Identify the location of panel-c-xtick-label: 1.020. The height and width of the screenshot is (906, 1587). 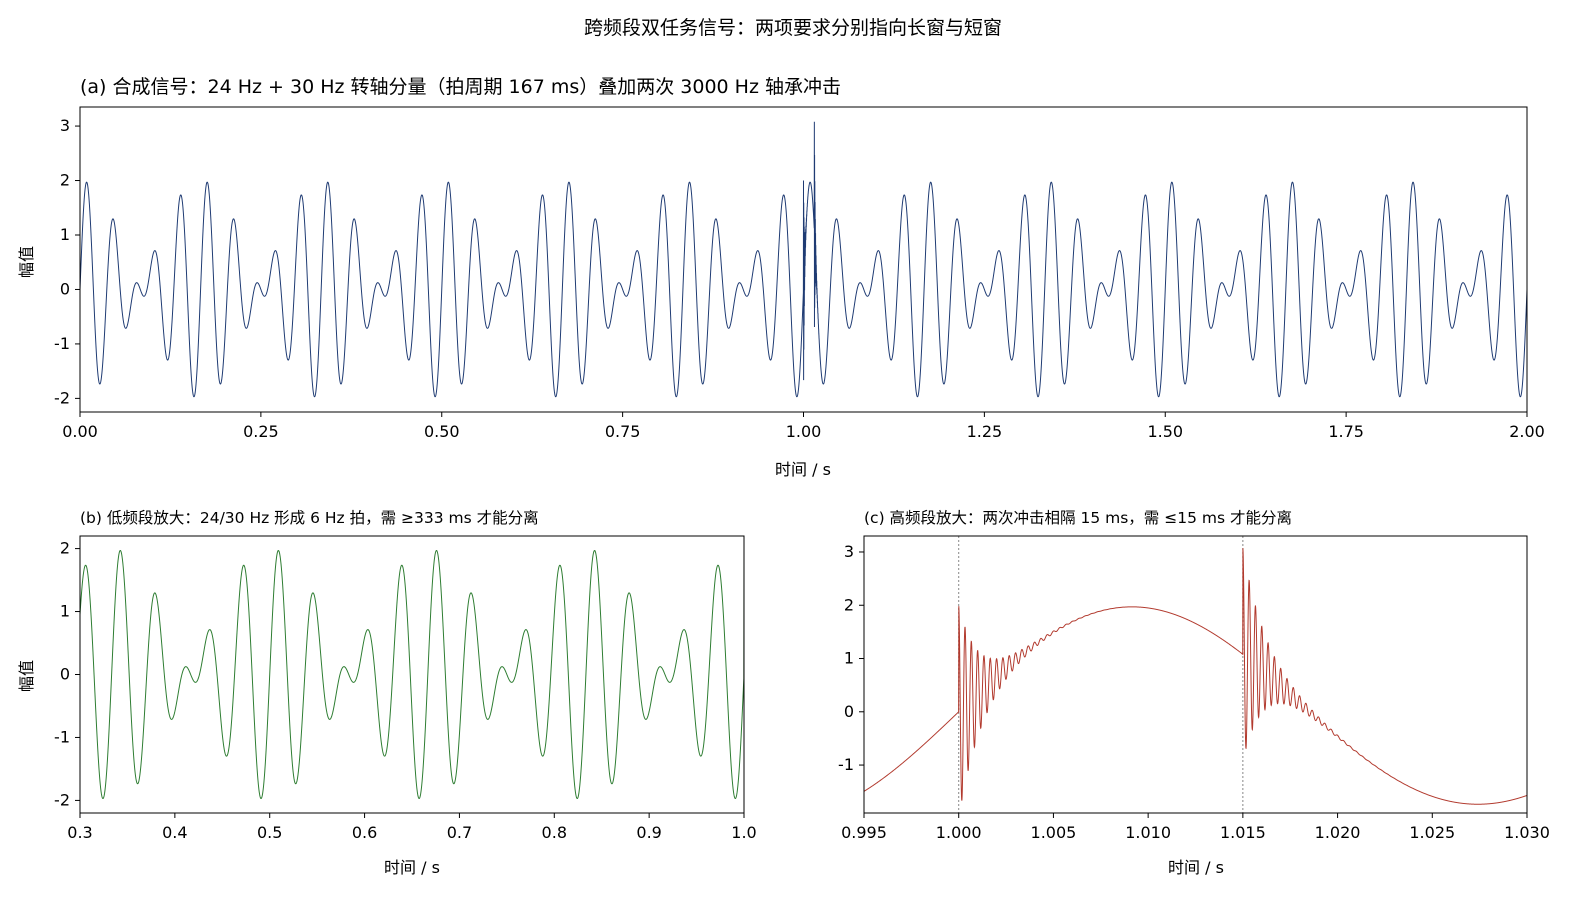
(1338, 832).